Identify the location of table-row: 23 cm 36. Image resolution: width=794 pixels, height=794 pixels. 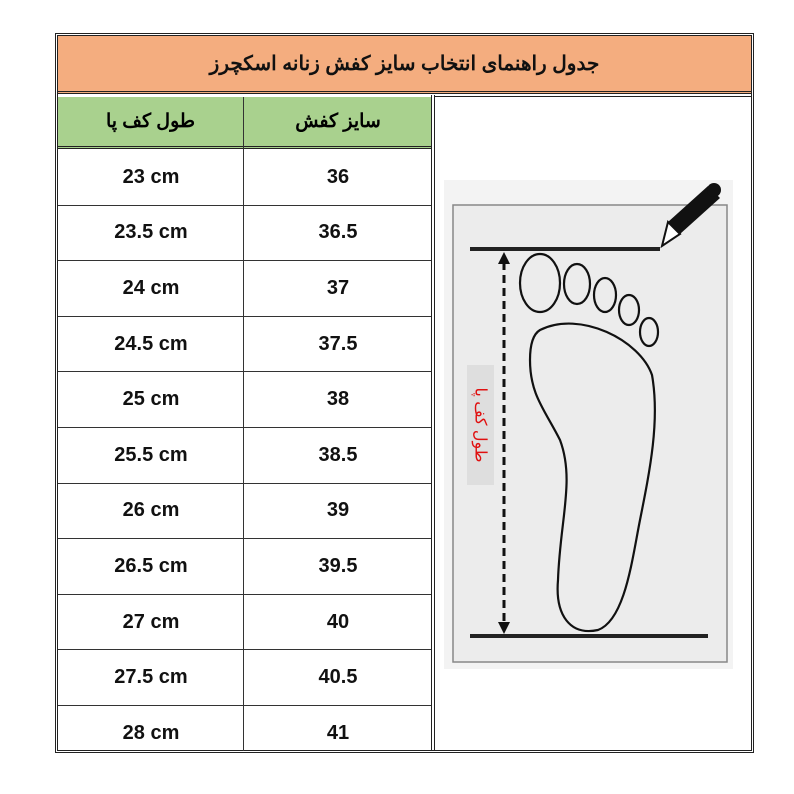
(245, 178).